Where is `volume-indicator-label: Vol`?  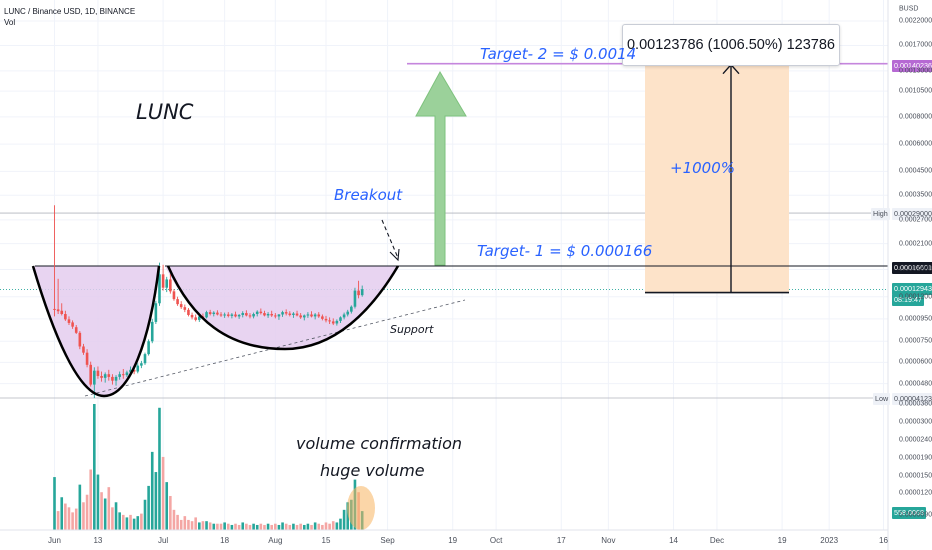
volume-indicator-label: Vol is located at coordinates (10, 22).